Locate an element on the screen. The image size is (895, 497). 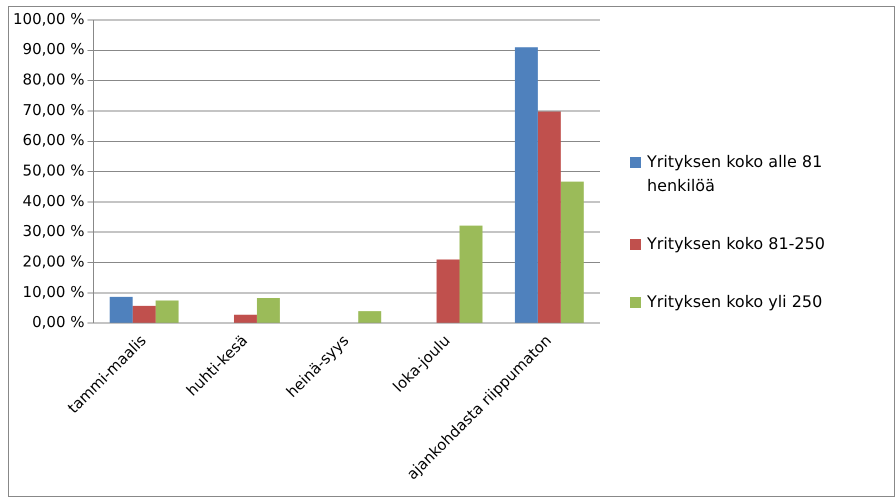
y-tick-label: 50,00 % is located at coordinates (53, 170).